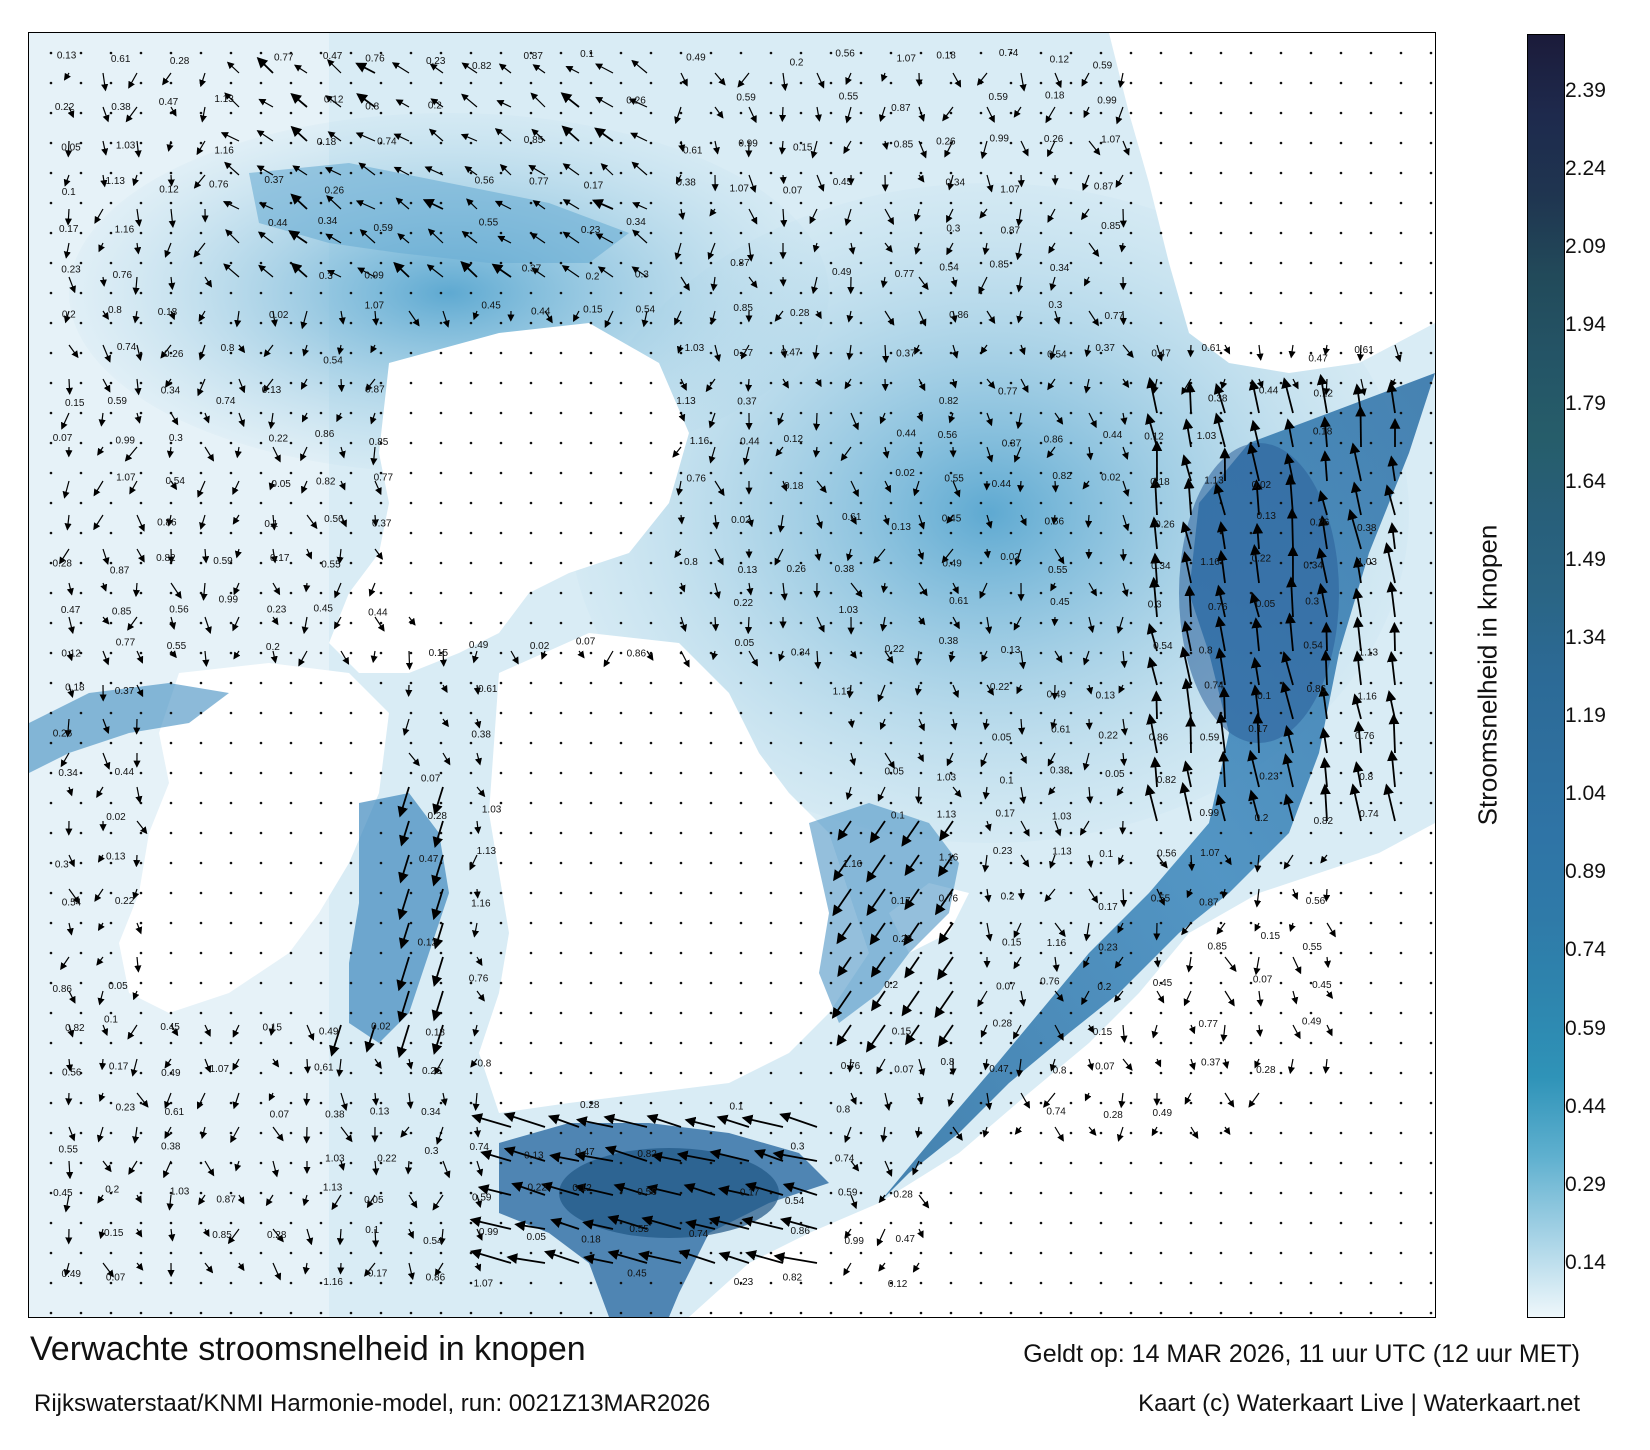 The height and width of the screenshot is (1450, 1650). What do you see at coordinates (1012, 444) in the screenshot?
I see `speed-label: 0.37` at bounding box center [1012, 444].